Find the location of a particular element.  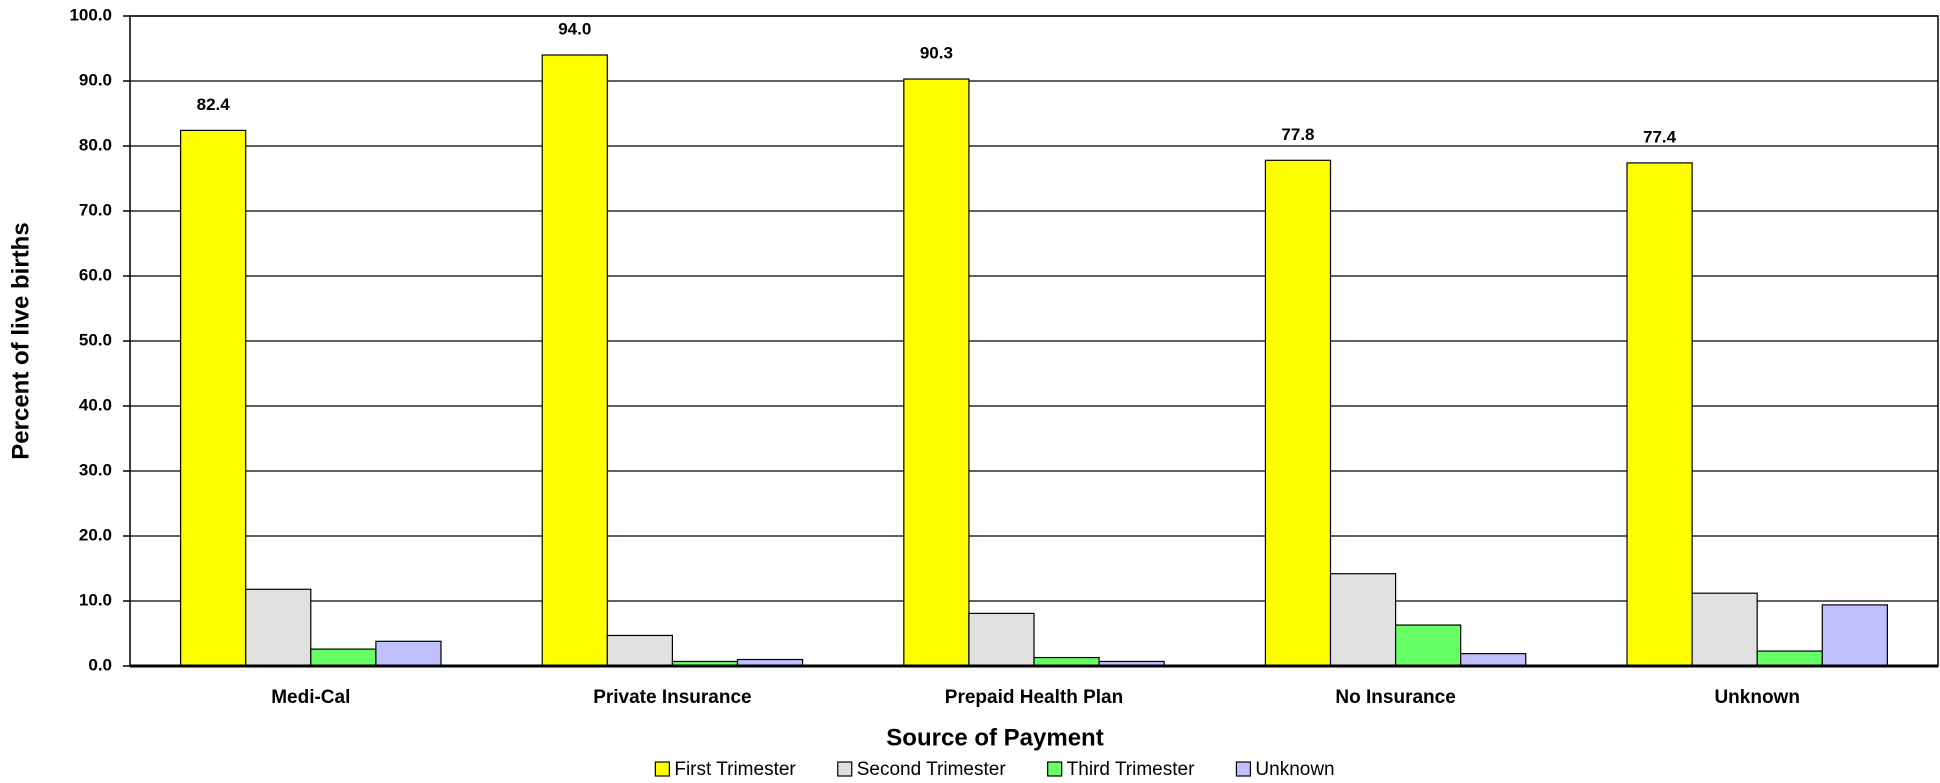

x-axis-title: Source of Payment is located at coordinates (994, 737).